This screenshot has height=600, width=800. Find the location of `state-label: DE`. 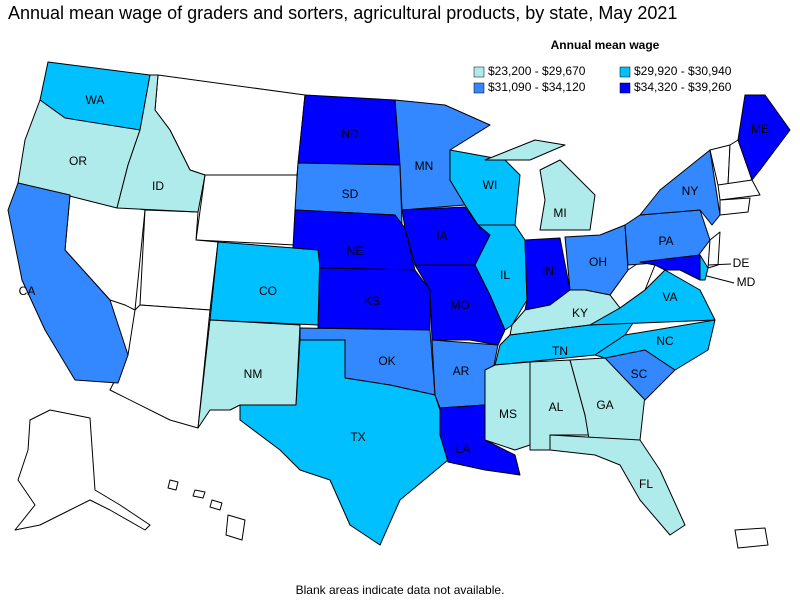

state-label: DE is located at coordinates (741, 263).